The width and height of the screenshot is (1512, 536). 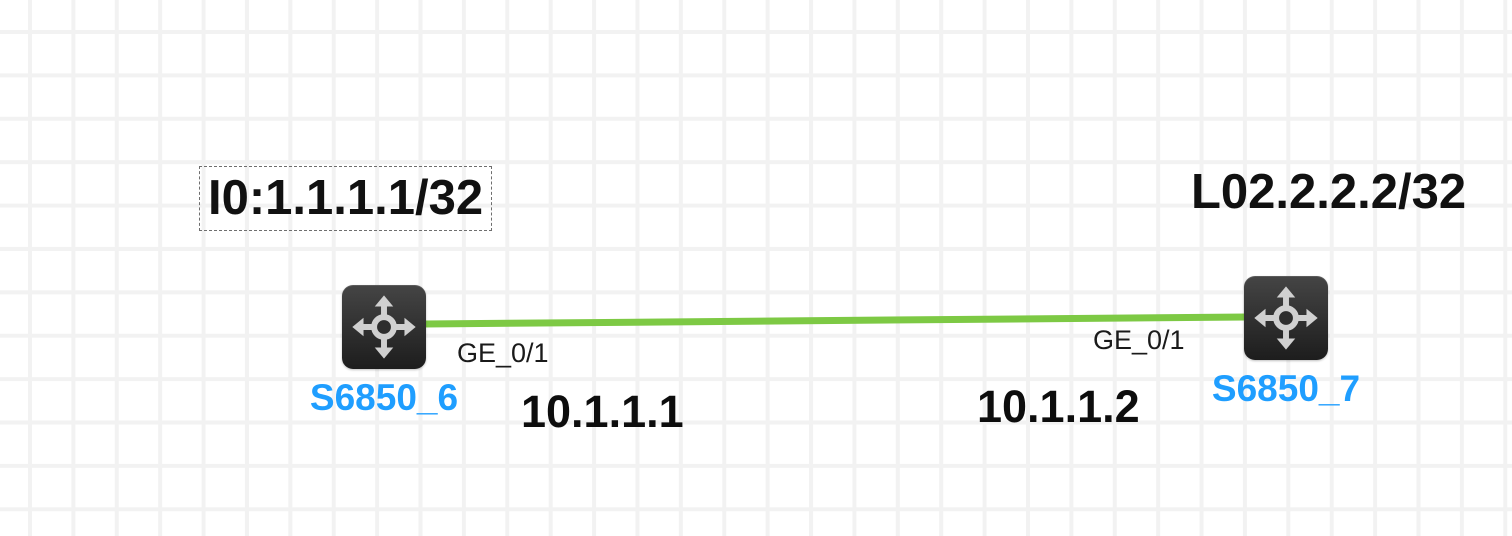 I want to click on device-label-s6850-7: S6850_7, so click(x=1286, y=388).